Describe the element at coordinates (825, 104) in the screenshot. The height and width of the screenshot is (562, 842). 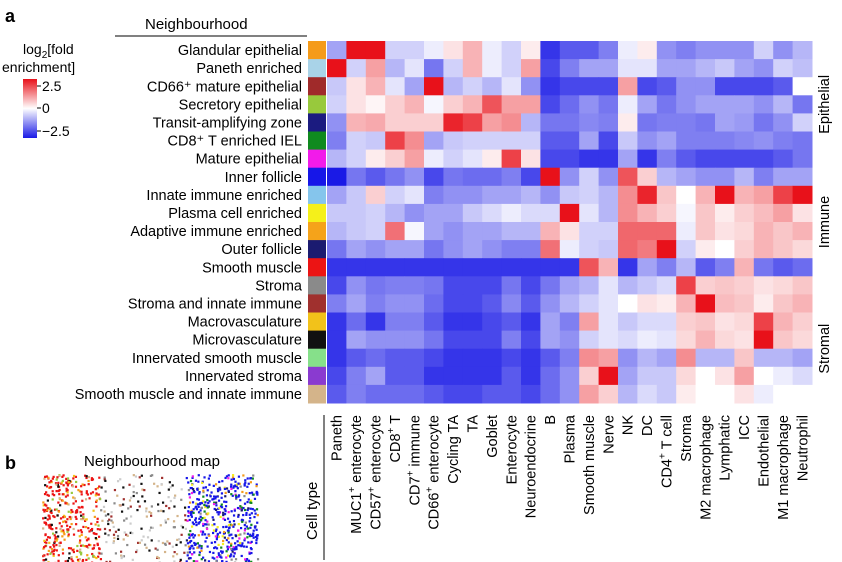
I see `group-label: Epithelial` at that location.